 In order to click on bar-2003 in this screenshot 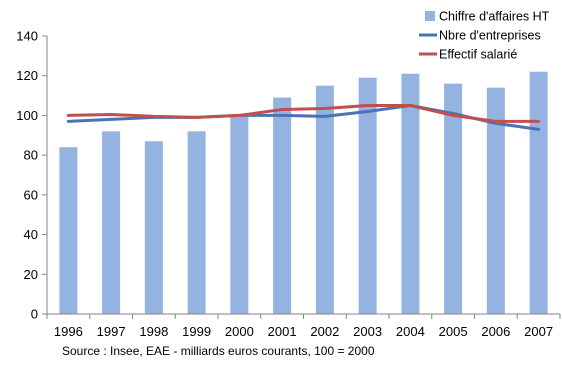, I will do `click(367, 195)`.